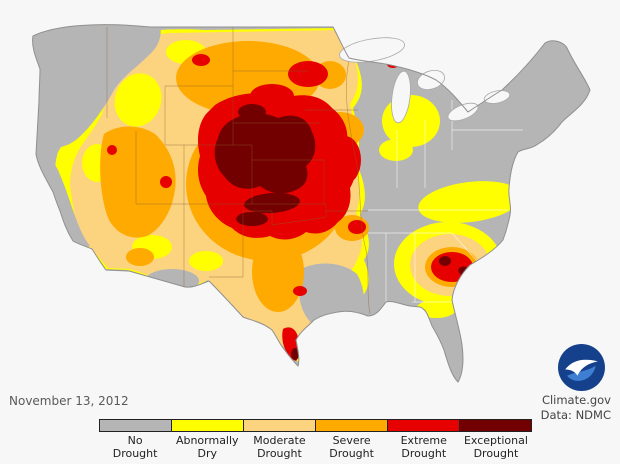 The image size is (620, 464). Describe the element at coordinates (372, 50) in the screenshot. I see `lake-superior` at that location.